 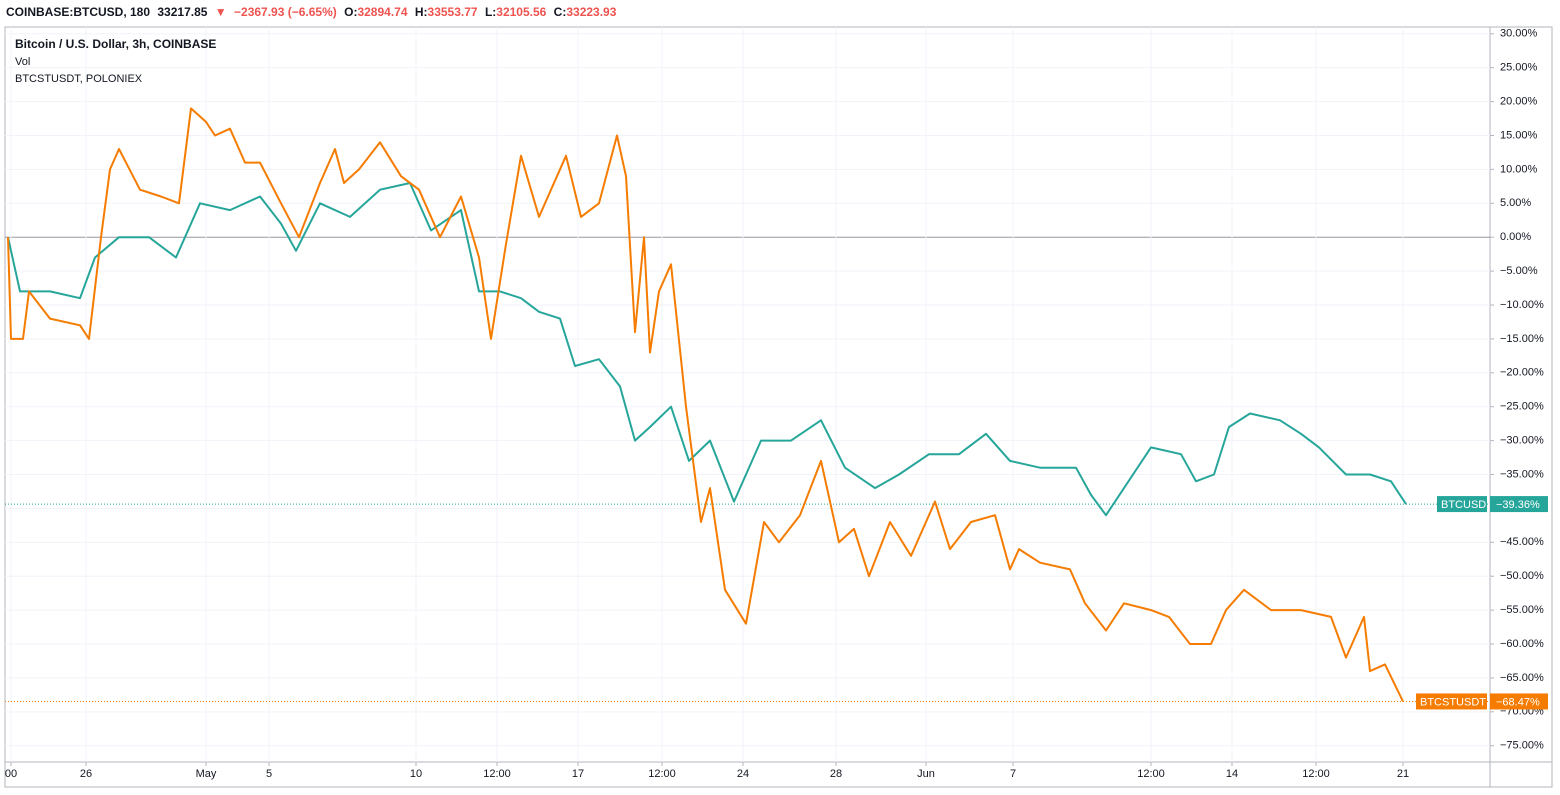 I want to click on high-label: H:, so click(x=421, y=12).